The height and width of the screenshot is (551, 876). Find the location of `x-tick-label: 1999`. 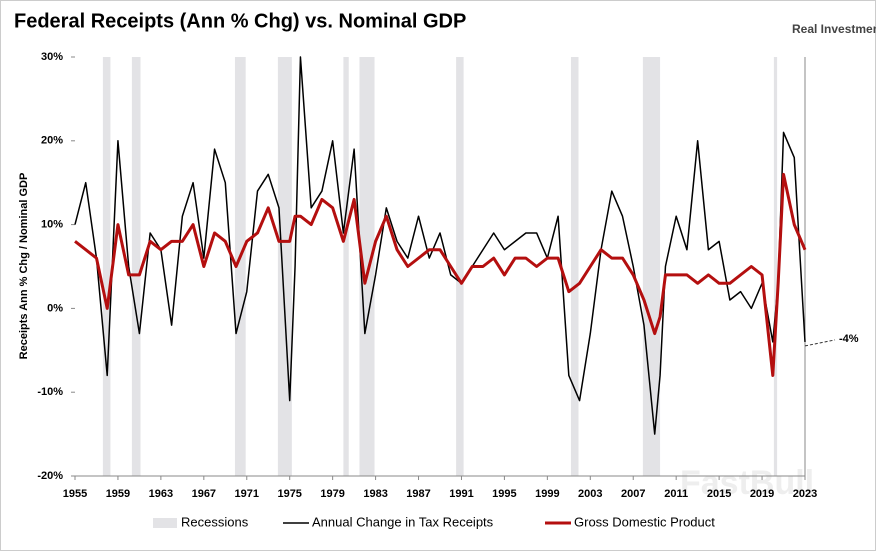

x-tick-label: 1999 is located at coordinates (547, 494).